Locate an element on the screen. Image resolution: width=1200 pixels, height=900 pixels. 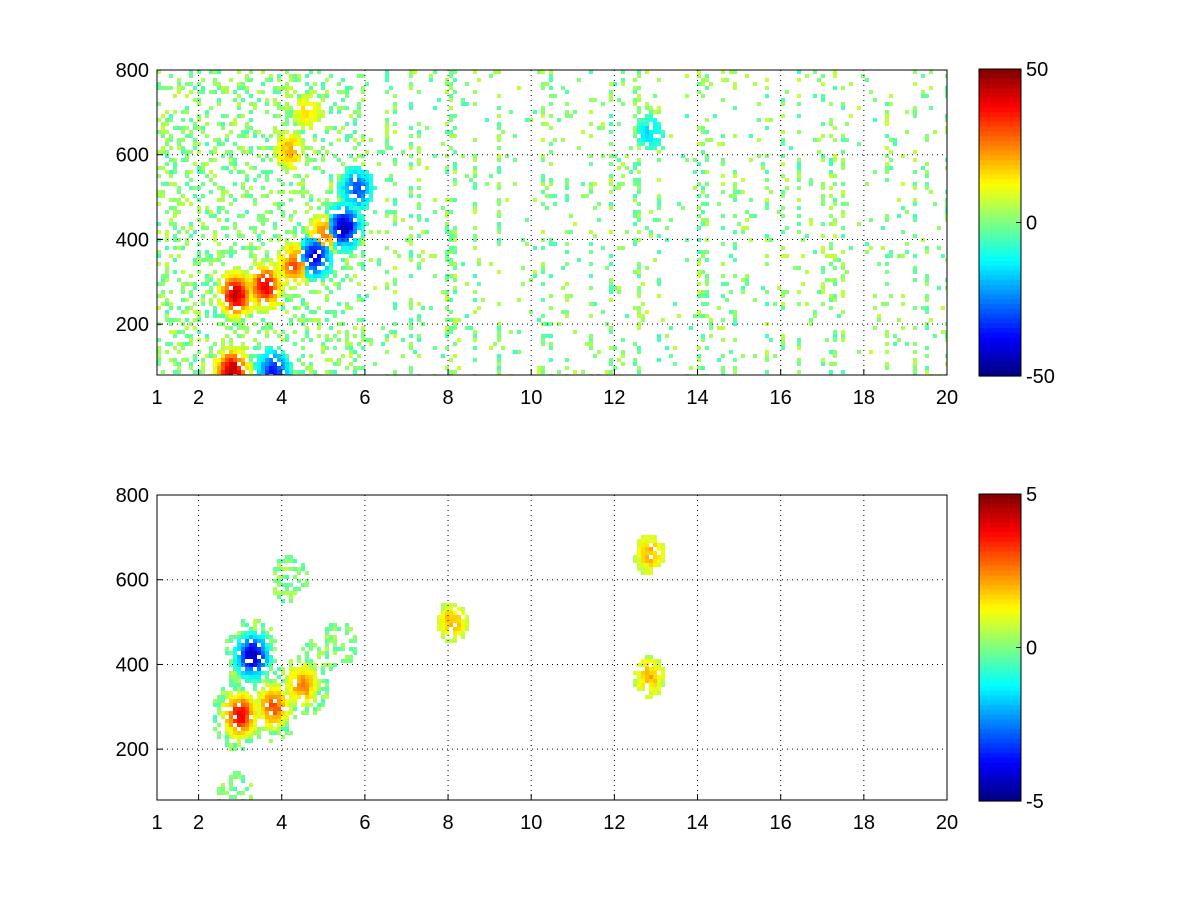
y-tick-label: 600 is located at coordinates (132, 581).